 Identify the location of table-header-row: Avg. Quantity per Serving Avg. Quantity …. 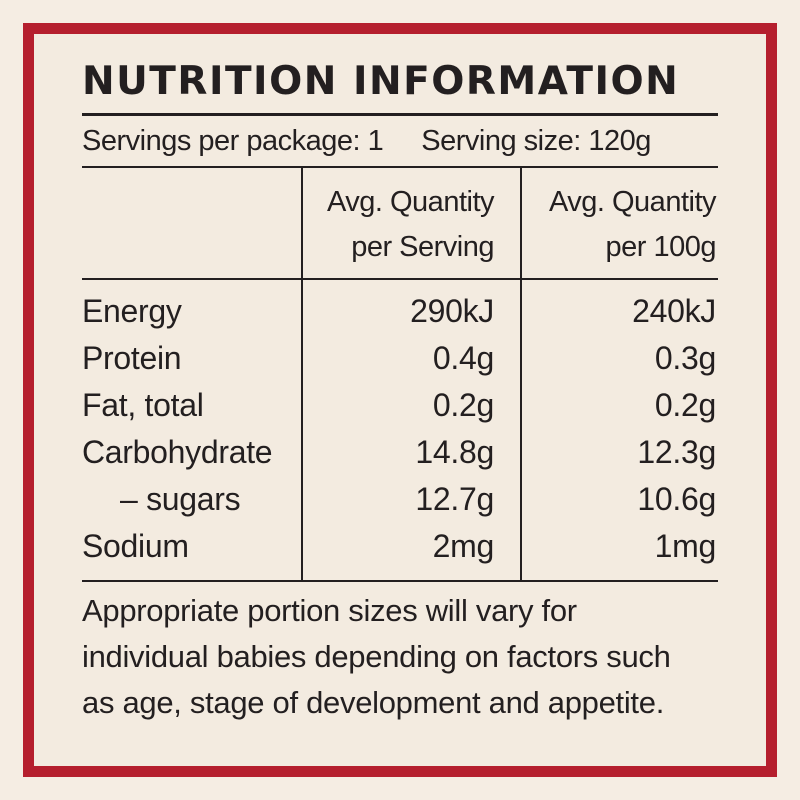
(400, 223).